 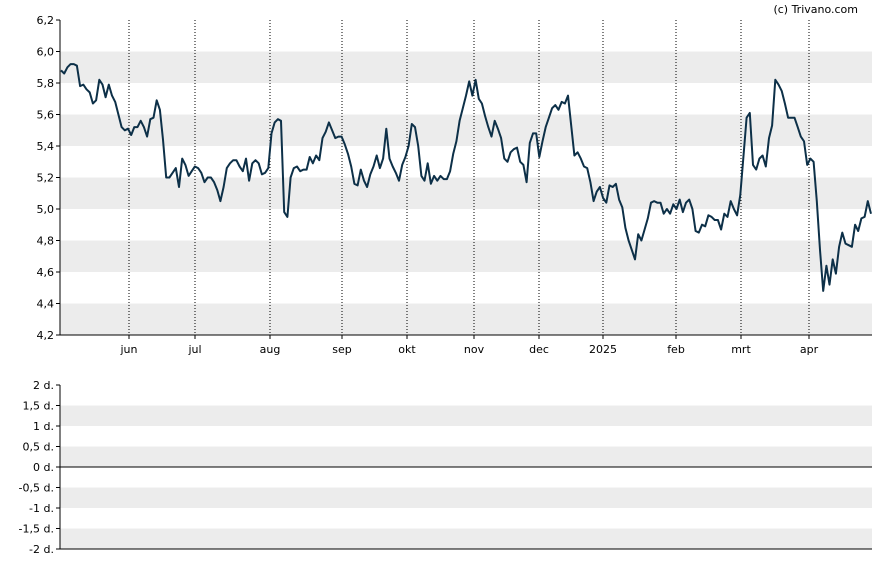 What do you see at coordinates (815, 9) in the screenshot?
I see `credit-text: (c) Trivano.com` at bounding box center [815, 9].